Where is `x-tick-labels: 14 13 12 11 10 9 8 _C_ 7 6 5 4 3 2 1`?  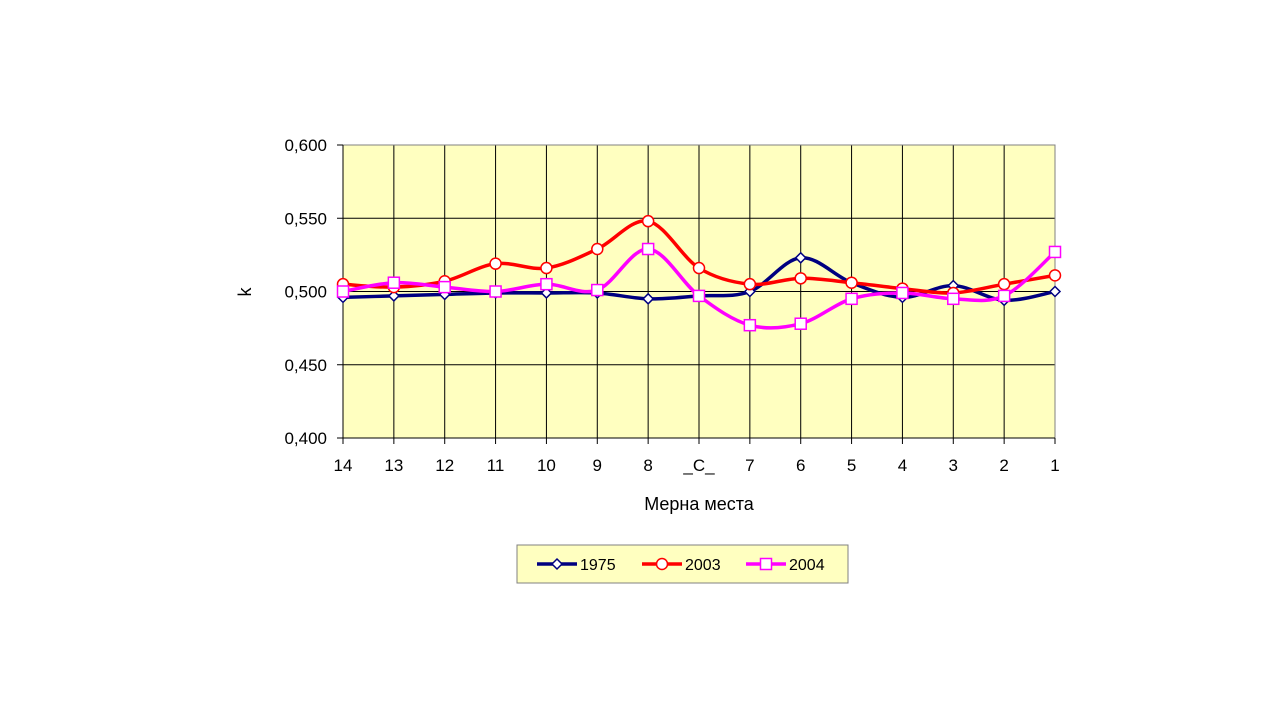
x-tick-labels: 14 13 12 11 10 9 8 _C_ 7 6 5 4 3 2 1 is located at coordinates (697, 465).